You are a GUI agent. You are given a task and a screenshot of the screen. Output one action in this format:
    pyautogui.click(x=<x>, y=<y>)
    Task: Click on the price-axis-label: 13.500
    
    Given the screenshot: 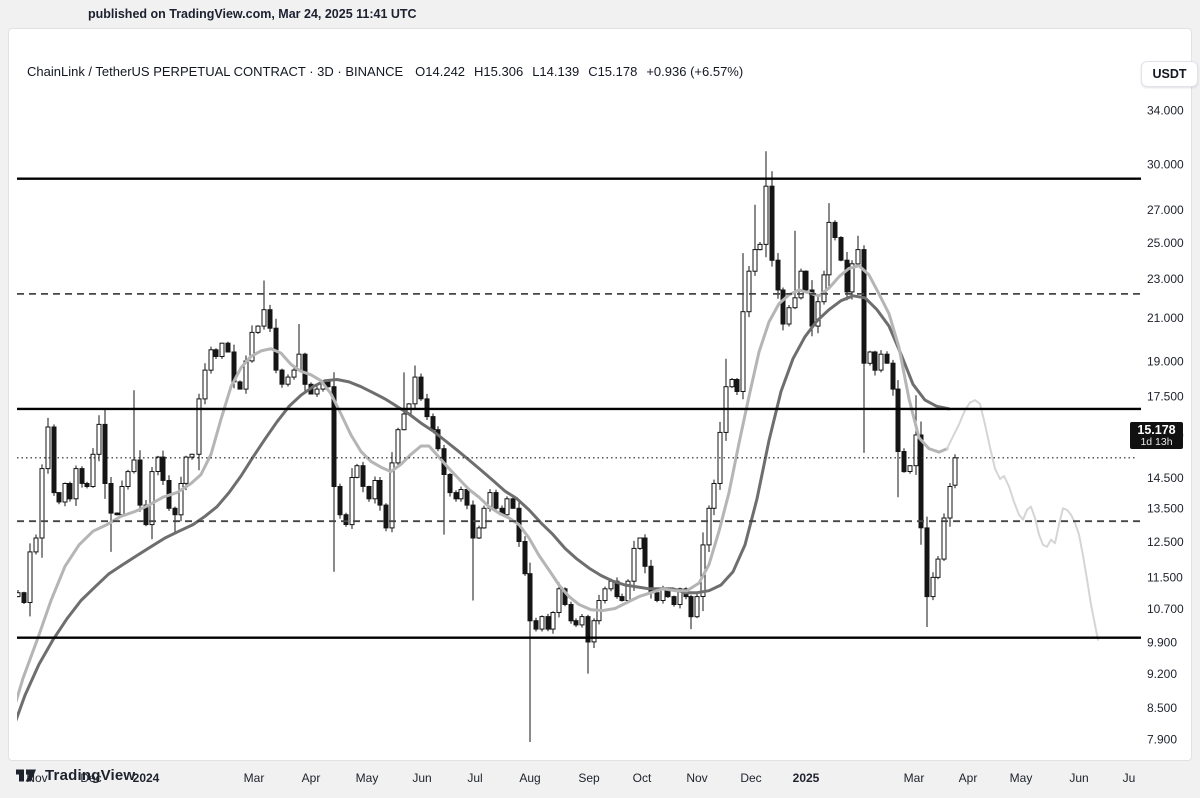 What is the action you would take?
    pyautogui.click(x=1165, y=509)
    